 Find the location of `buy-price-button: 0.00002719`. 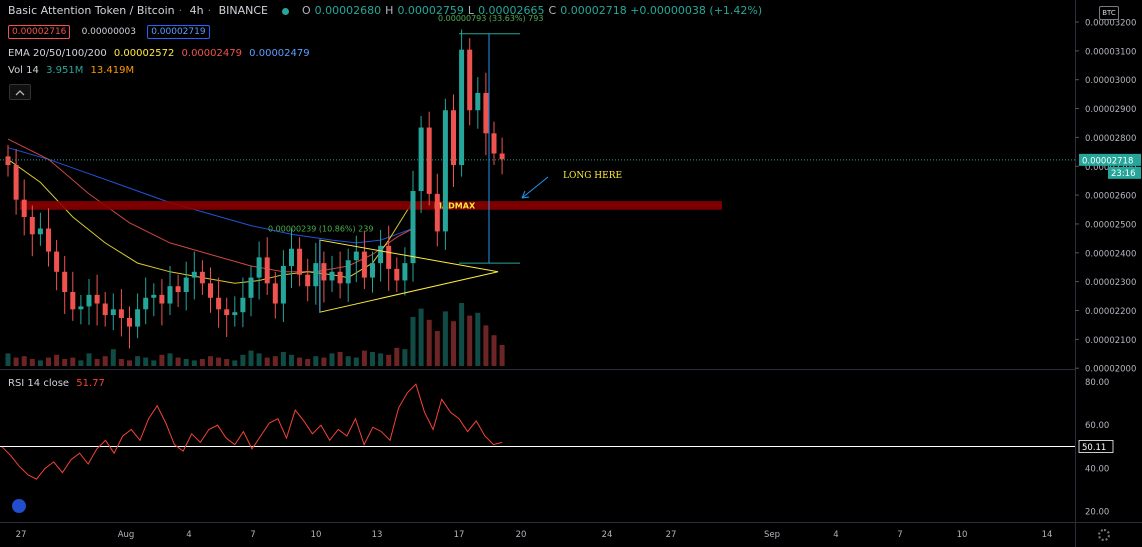

buy-price-button: 0.00002719 is located at coordinates (178, 32).